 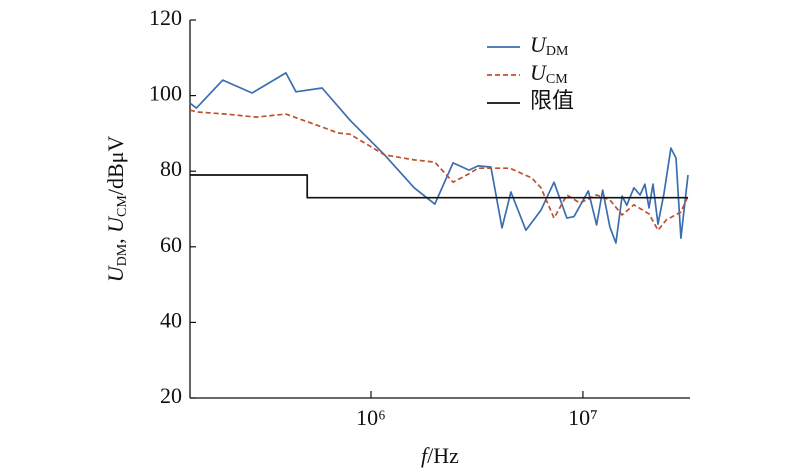 What do you see at coordinates (115, 238) in the screenshot?
I see `y-label-part: ,` at bounding box center [115, 238].